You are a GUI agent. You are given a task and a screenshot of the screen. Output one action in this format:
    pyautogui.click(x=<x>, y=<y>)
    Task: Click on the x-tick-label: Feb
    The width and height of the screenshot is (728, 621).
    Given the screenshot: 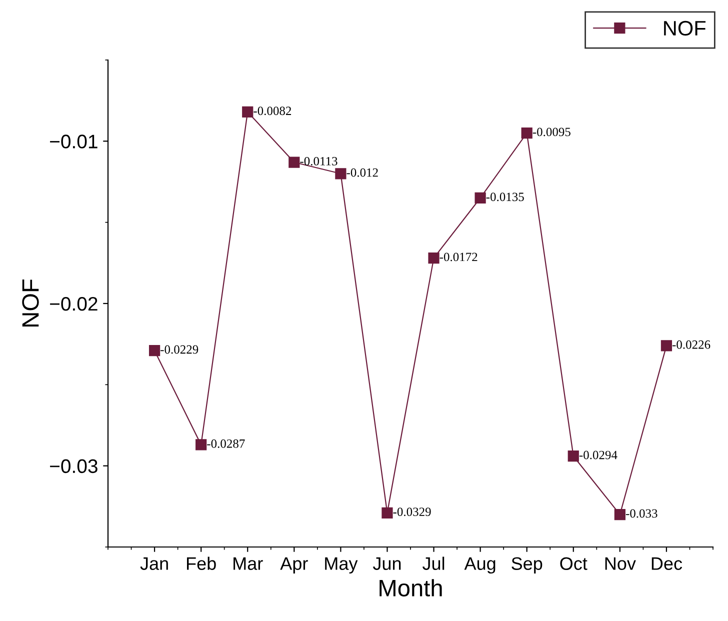 What is the action you would take?
    pyautogui.click(x=201, y=563)
    